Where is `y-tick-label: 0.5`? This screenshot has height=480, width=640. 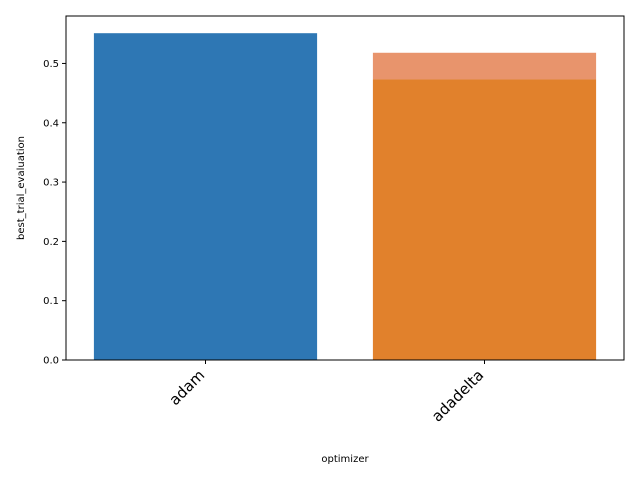
y-tick-label: 0.5 is located at coordinates (51, 64).